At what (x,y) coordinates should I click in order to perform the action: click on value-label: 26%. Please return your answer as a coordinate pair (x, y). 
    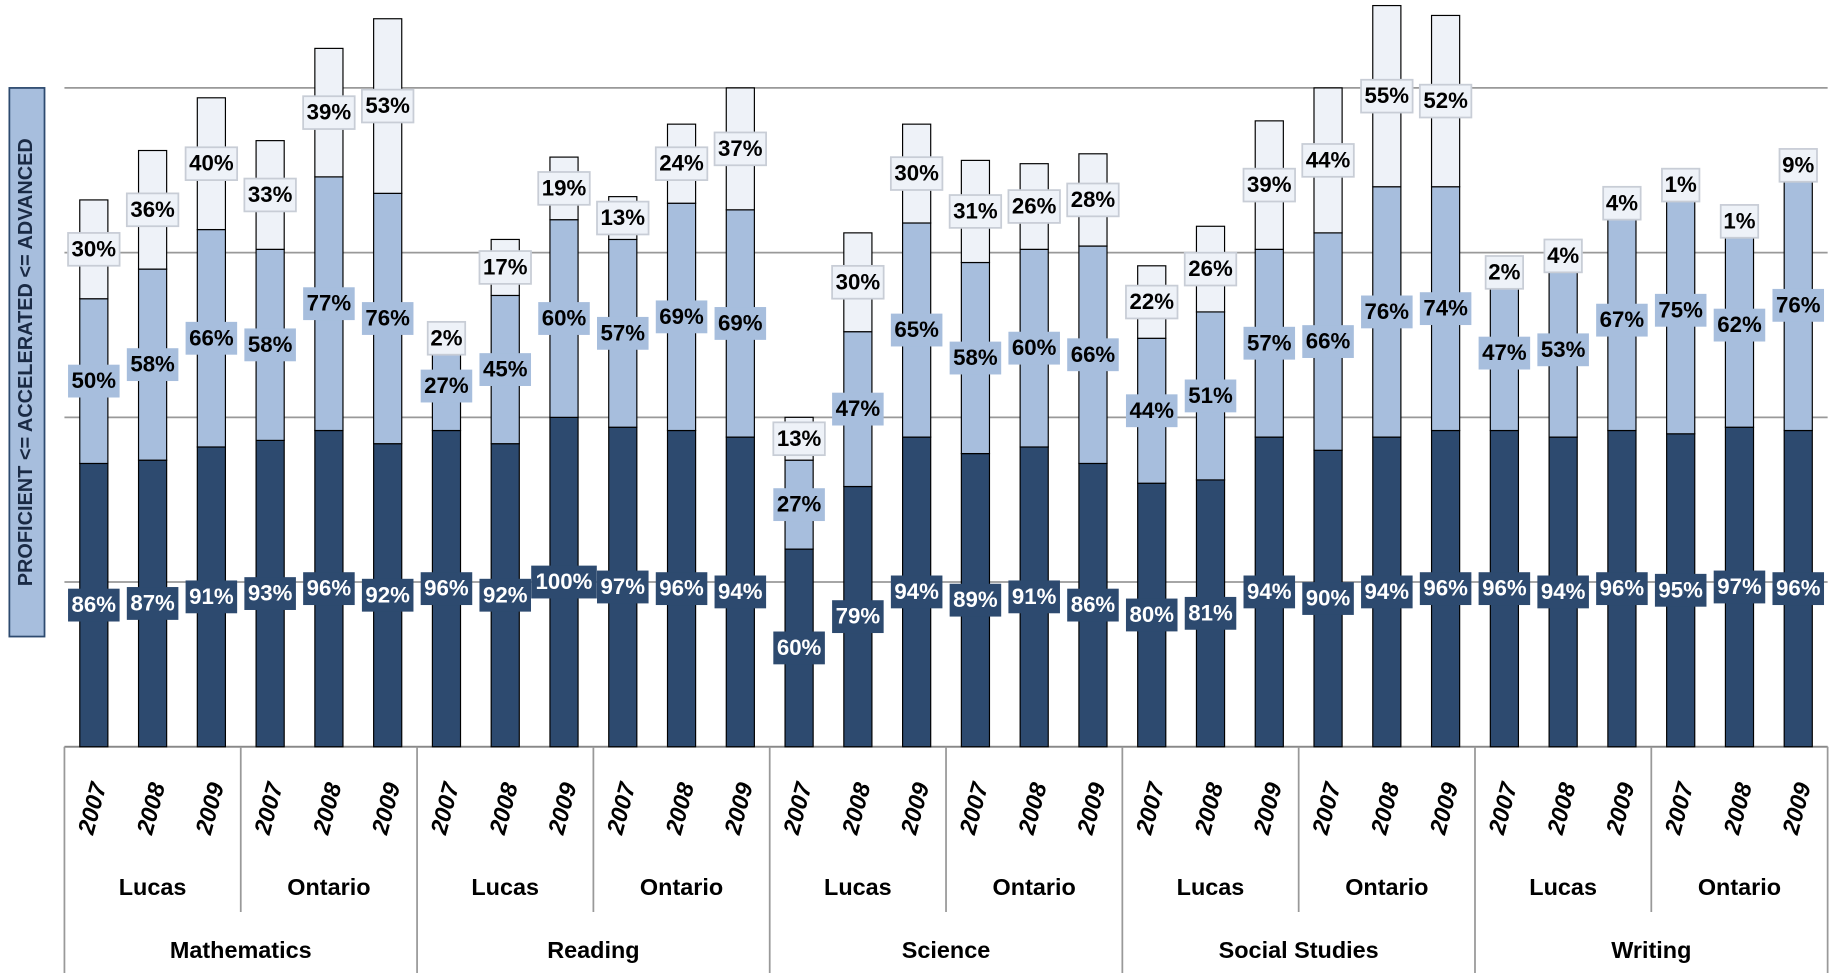
    Looking at the image, I should click on (1034, 206).